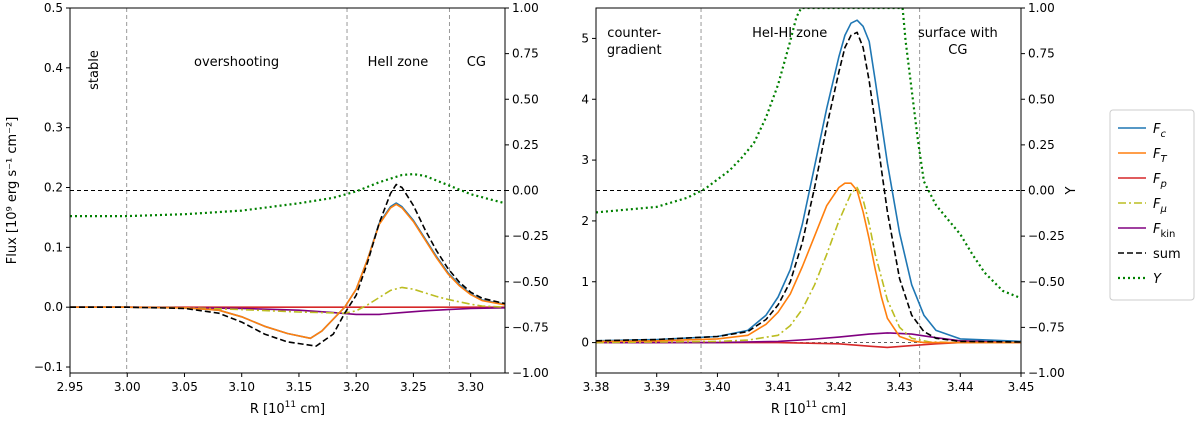  What do you see at coordinates (585, 160) in the screenshot?
I see `y-tick-label: 3` at bounding box center [585, 160].